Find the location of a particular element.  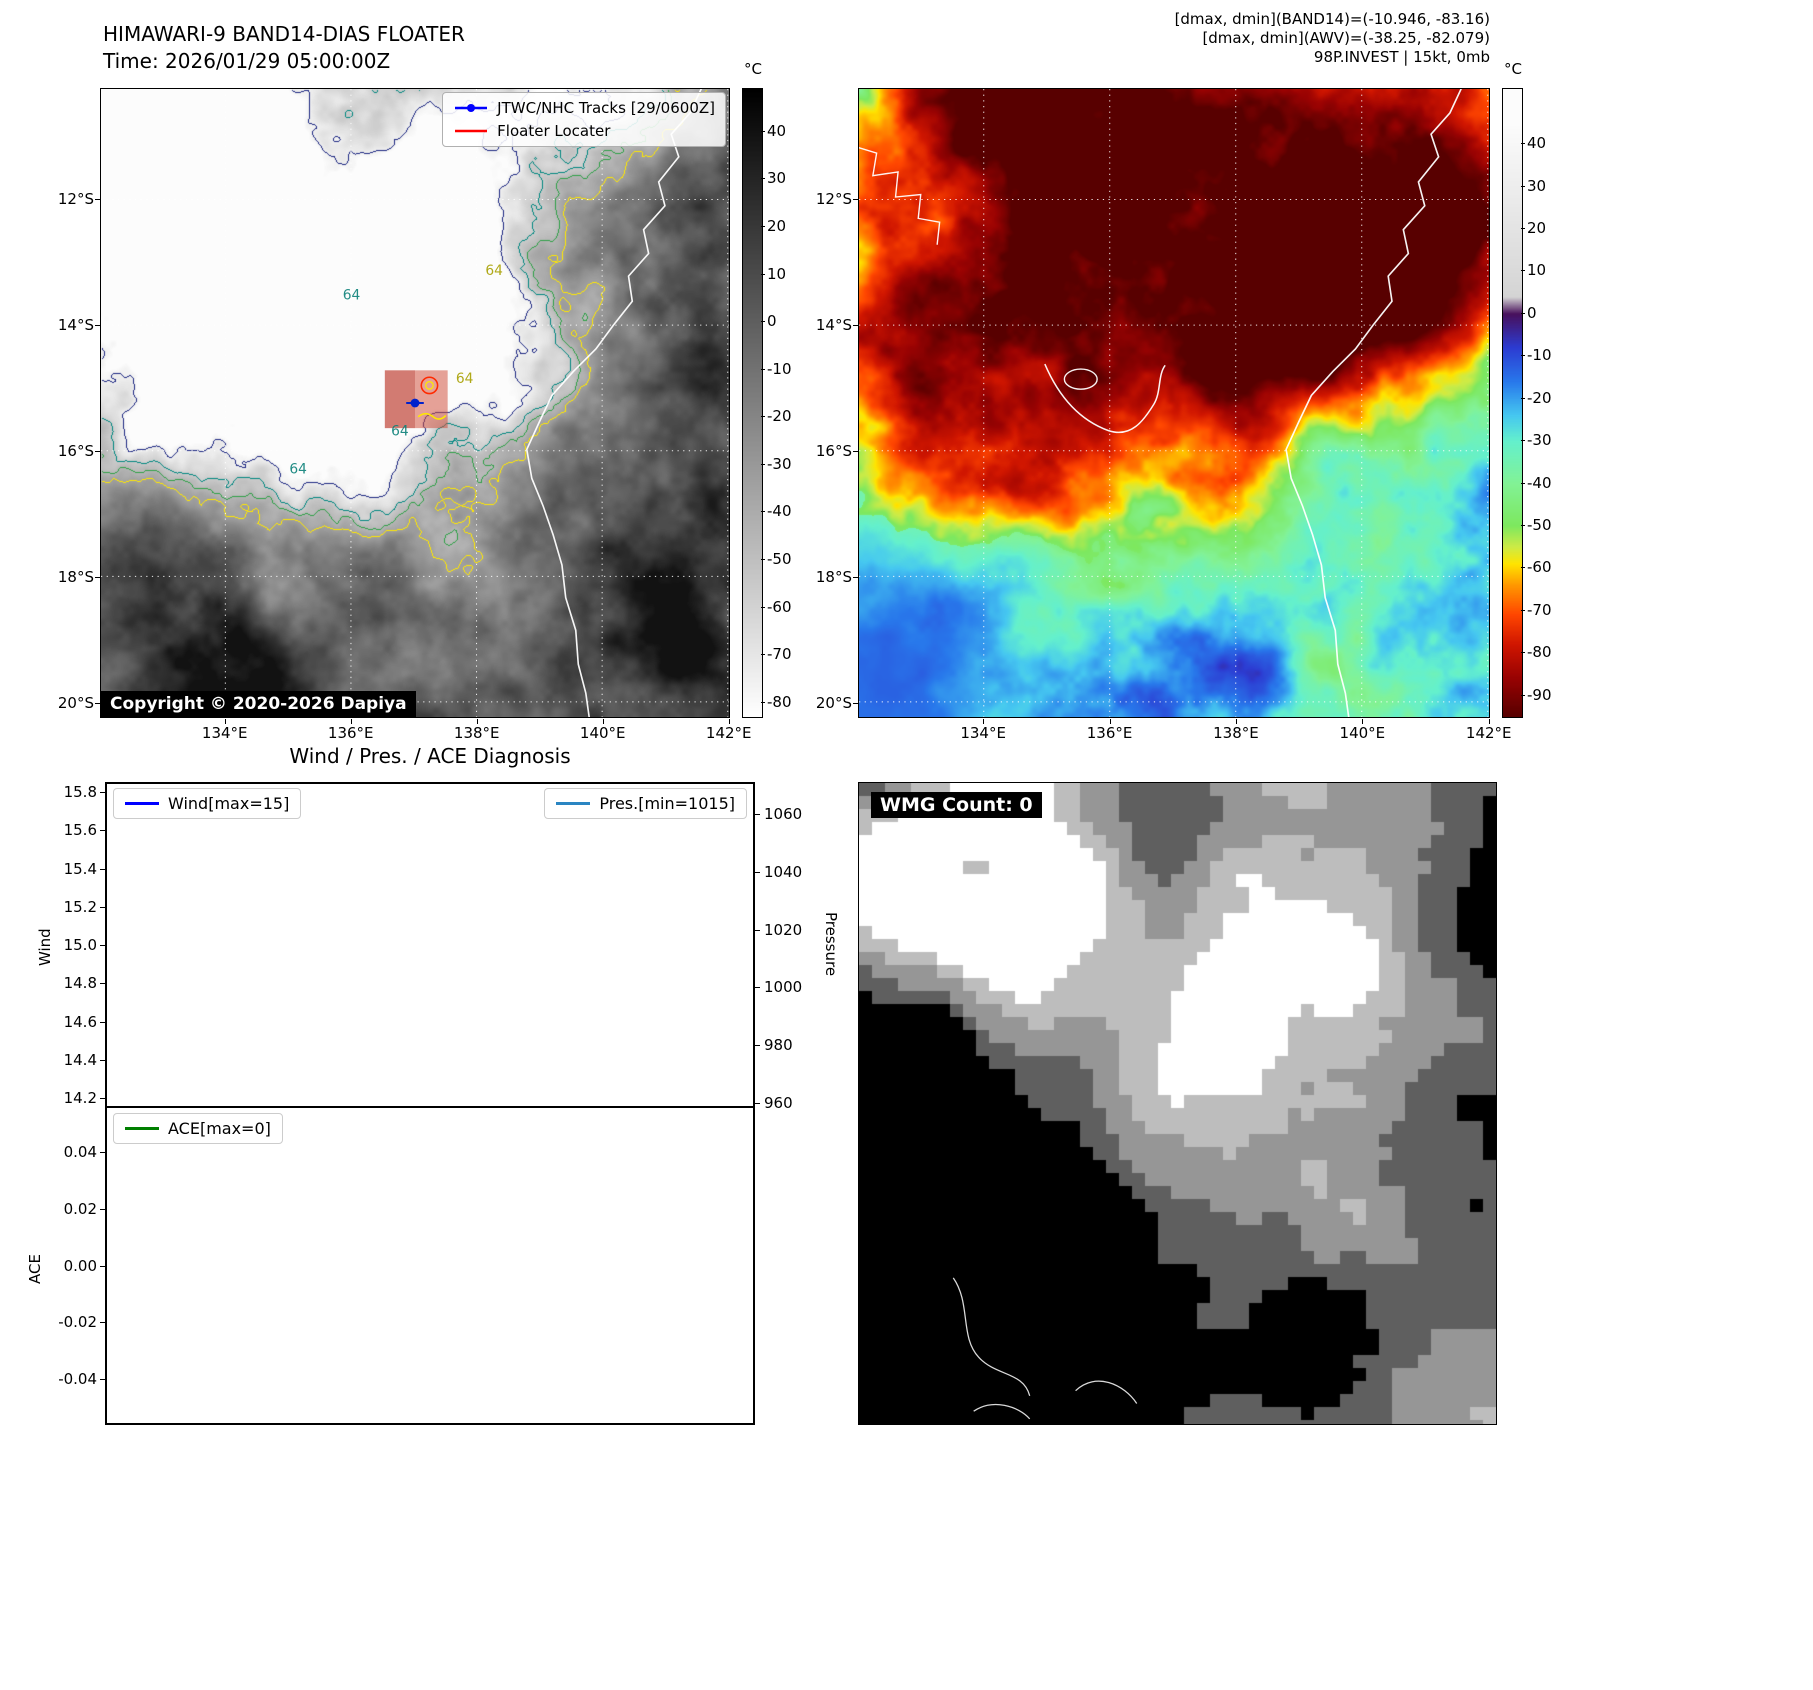

band14-colorbar-tick-label: -70 is located at coordinates (779, 654).